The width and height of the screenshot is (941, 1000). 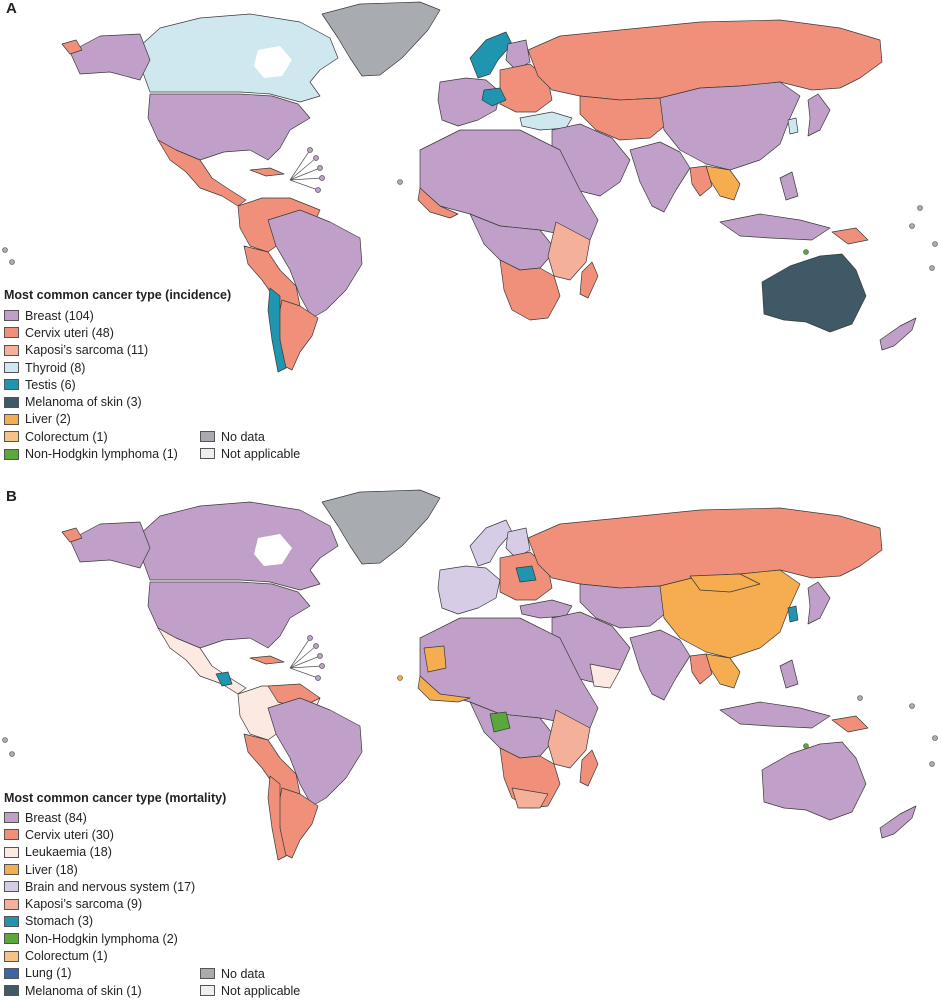 What do you see at coordinates (48, 973) in the screenshot?
I see `legend-label: Lung (1)` at bounding box center [48, 973].